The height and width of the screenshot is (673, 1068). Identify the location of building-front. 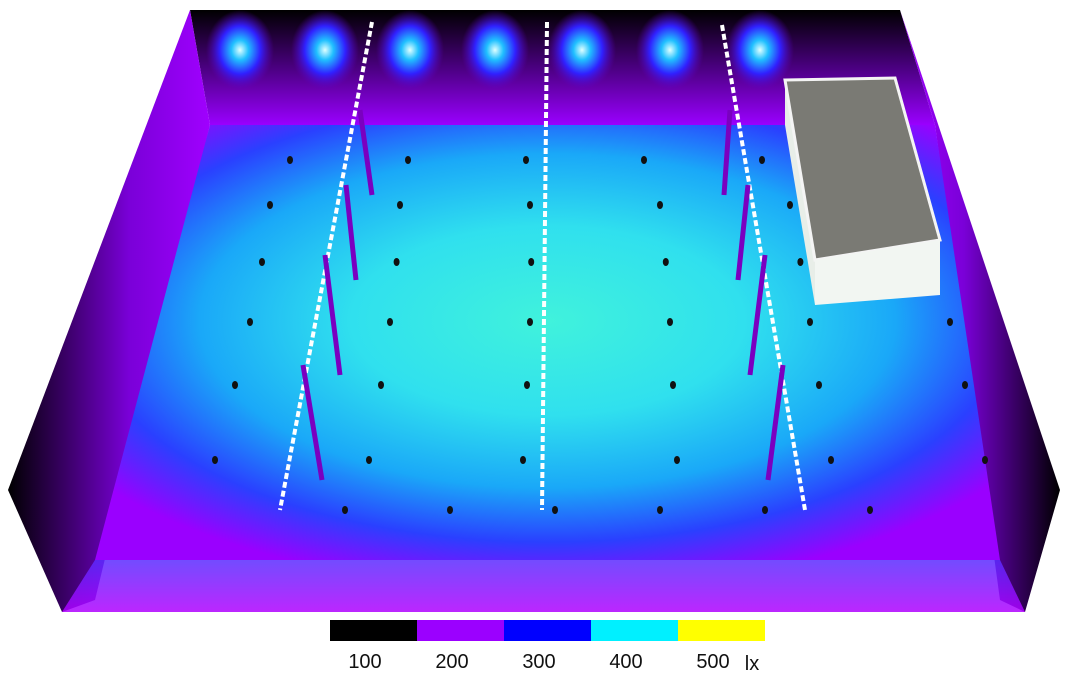
(877, 272).